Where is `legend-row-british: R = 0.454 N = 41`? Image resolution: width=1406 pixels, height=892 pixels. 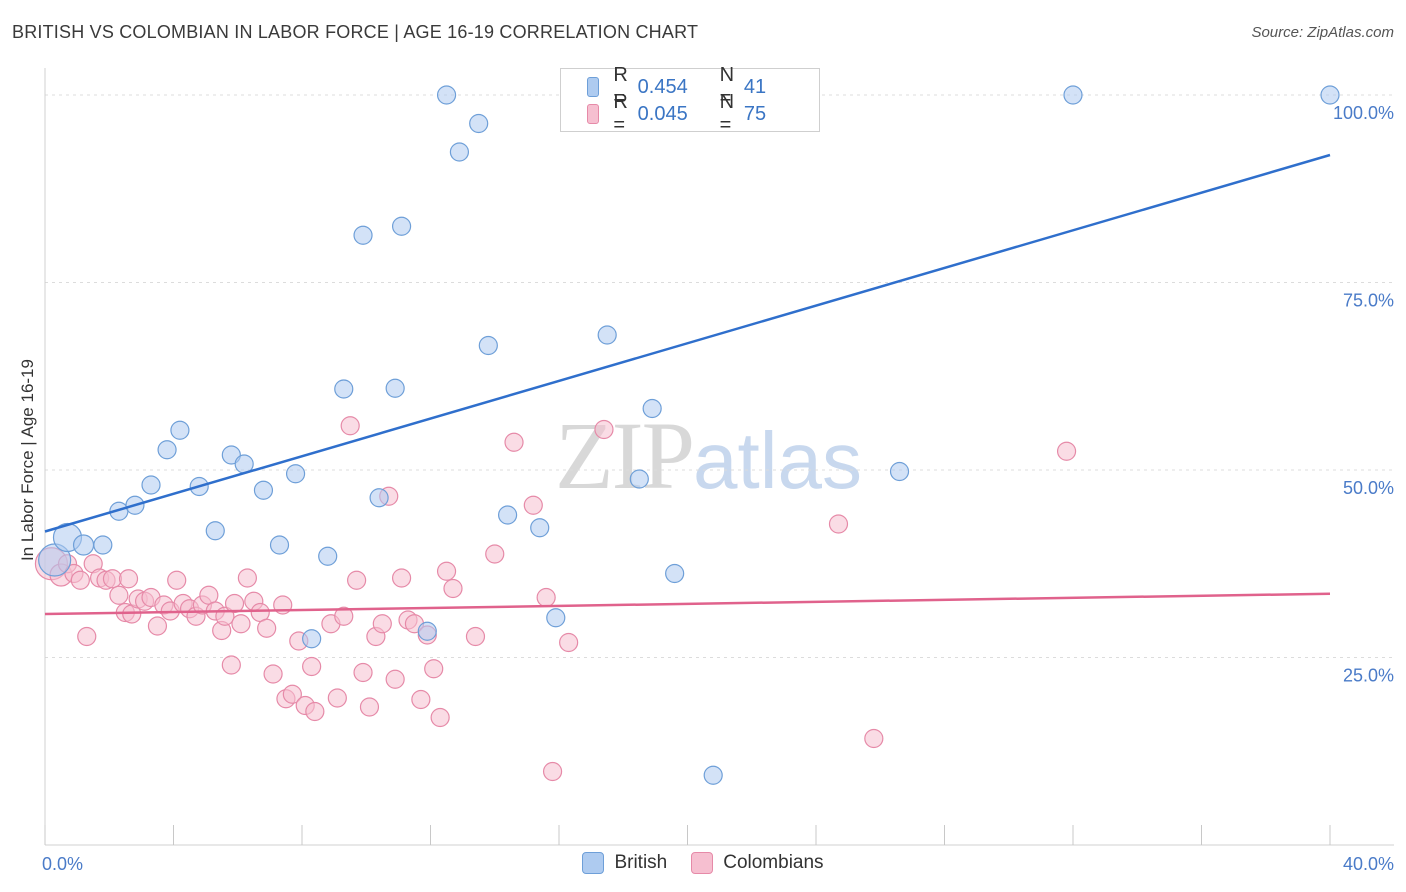 legend-row-british: R = 0.454 N = 41 is located at coordinates (706, 86).